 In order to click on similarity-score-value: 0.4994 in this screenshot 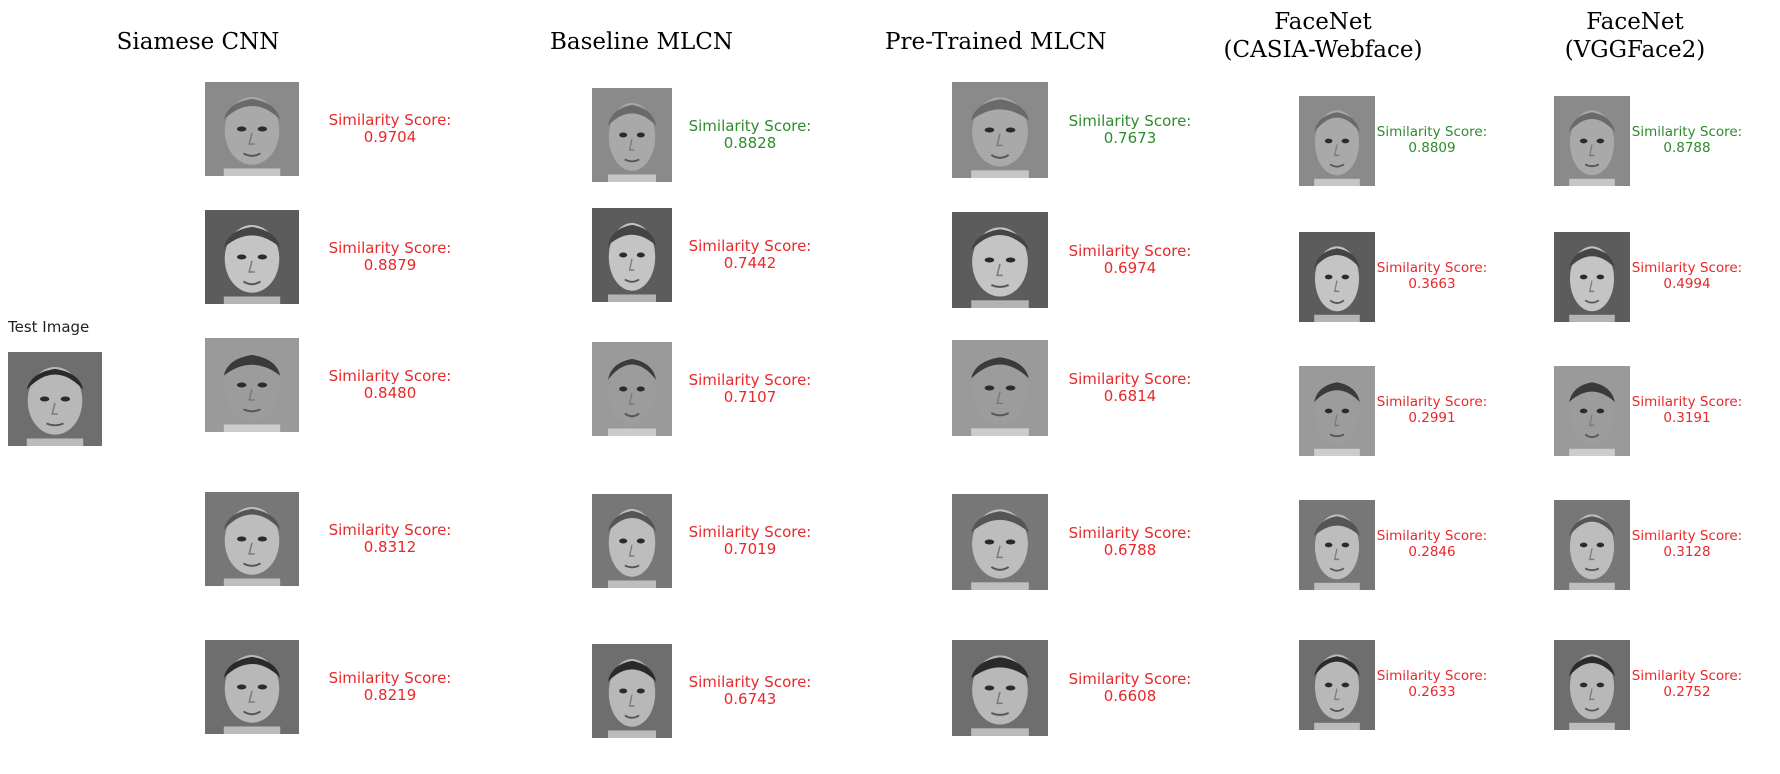, I will do `click(1687, 284)`.